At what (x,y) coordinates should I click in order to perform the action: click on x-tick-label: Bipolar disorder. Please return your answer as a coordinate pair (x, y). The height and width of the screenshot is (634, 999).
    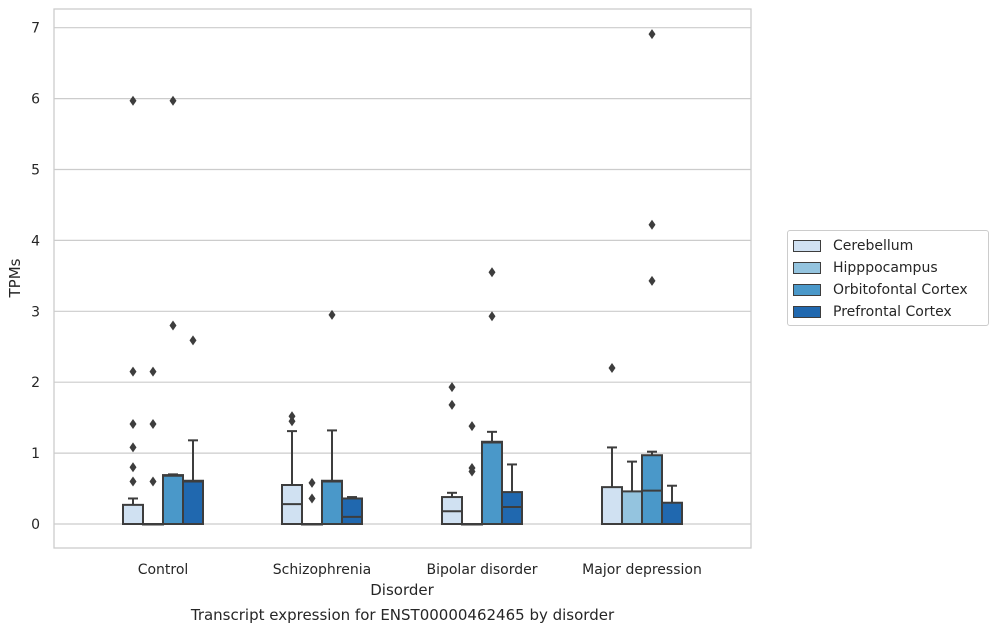
    Looking at the image, I should click on (481, 570).